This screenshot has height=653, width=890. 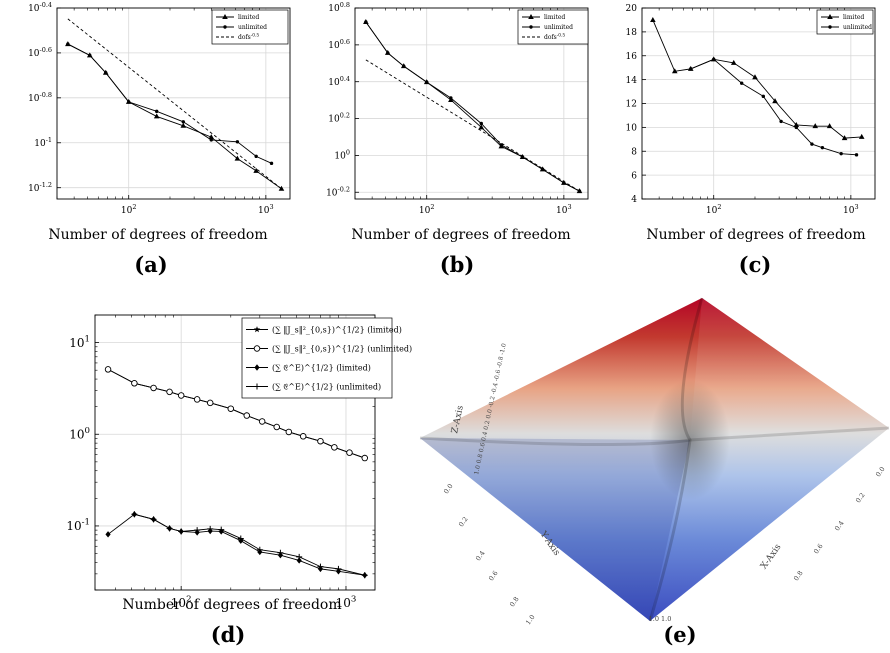 I want to click on chart-d-caption: (d), so click(x=228, y=634).